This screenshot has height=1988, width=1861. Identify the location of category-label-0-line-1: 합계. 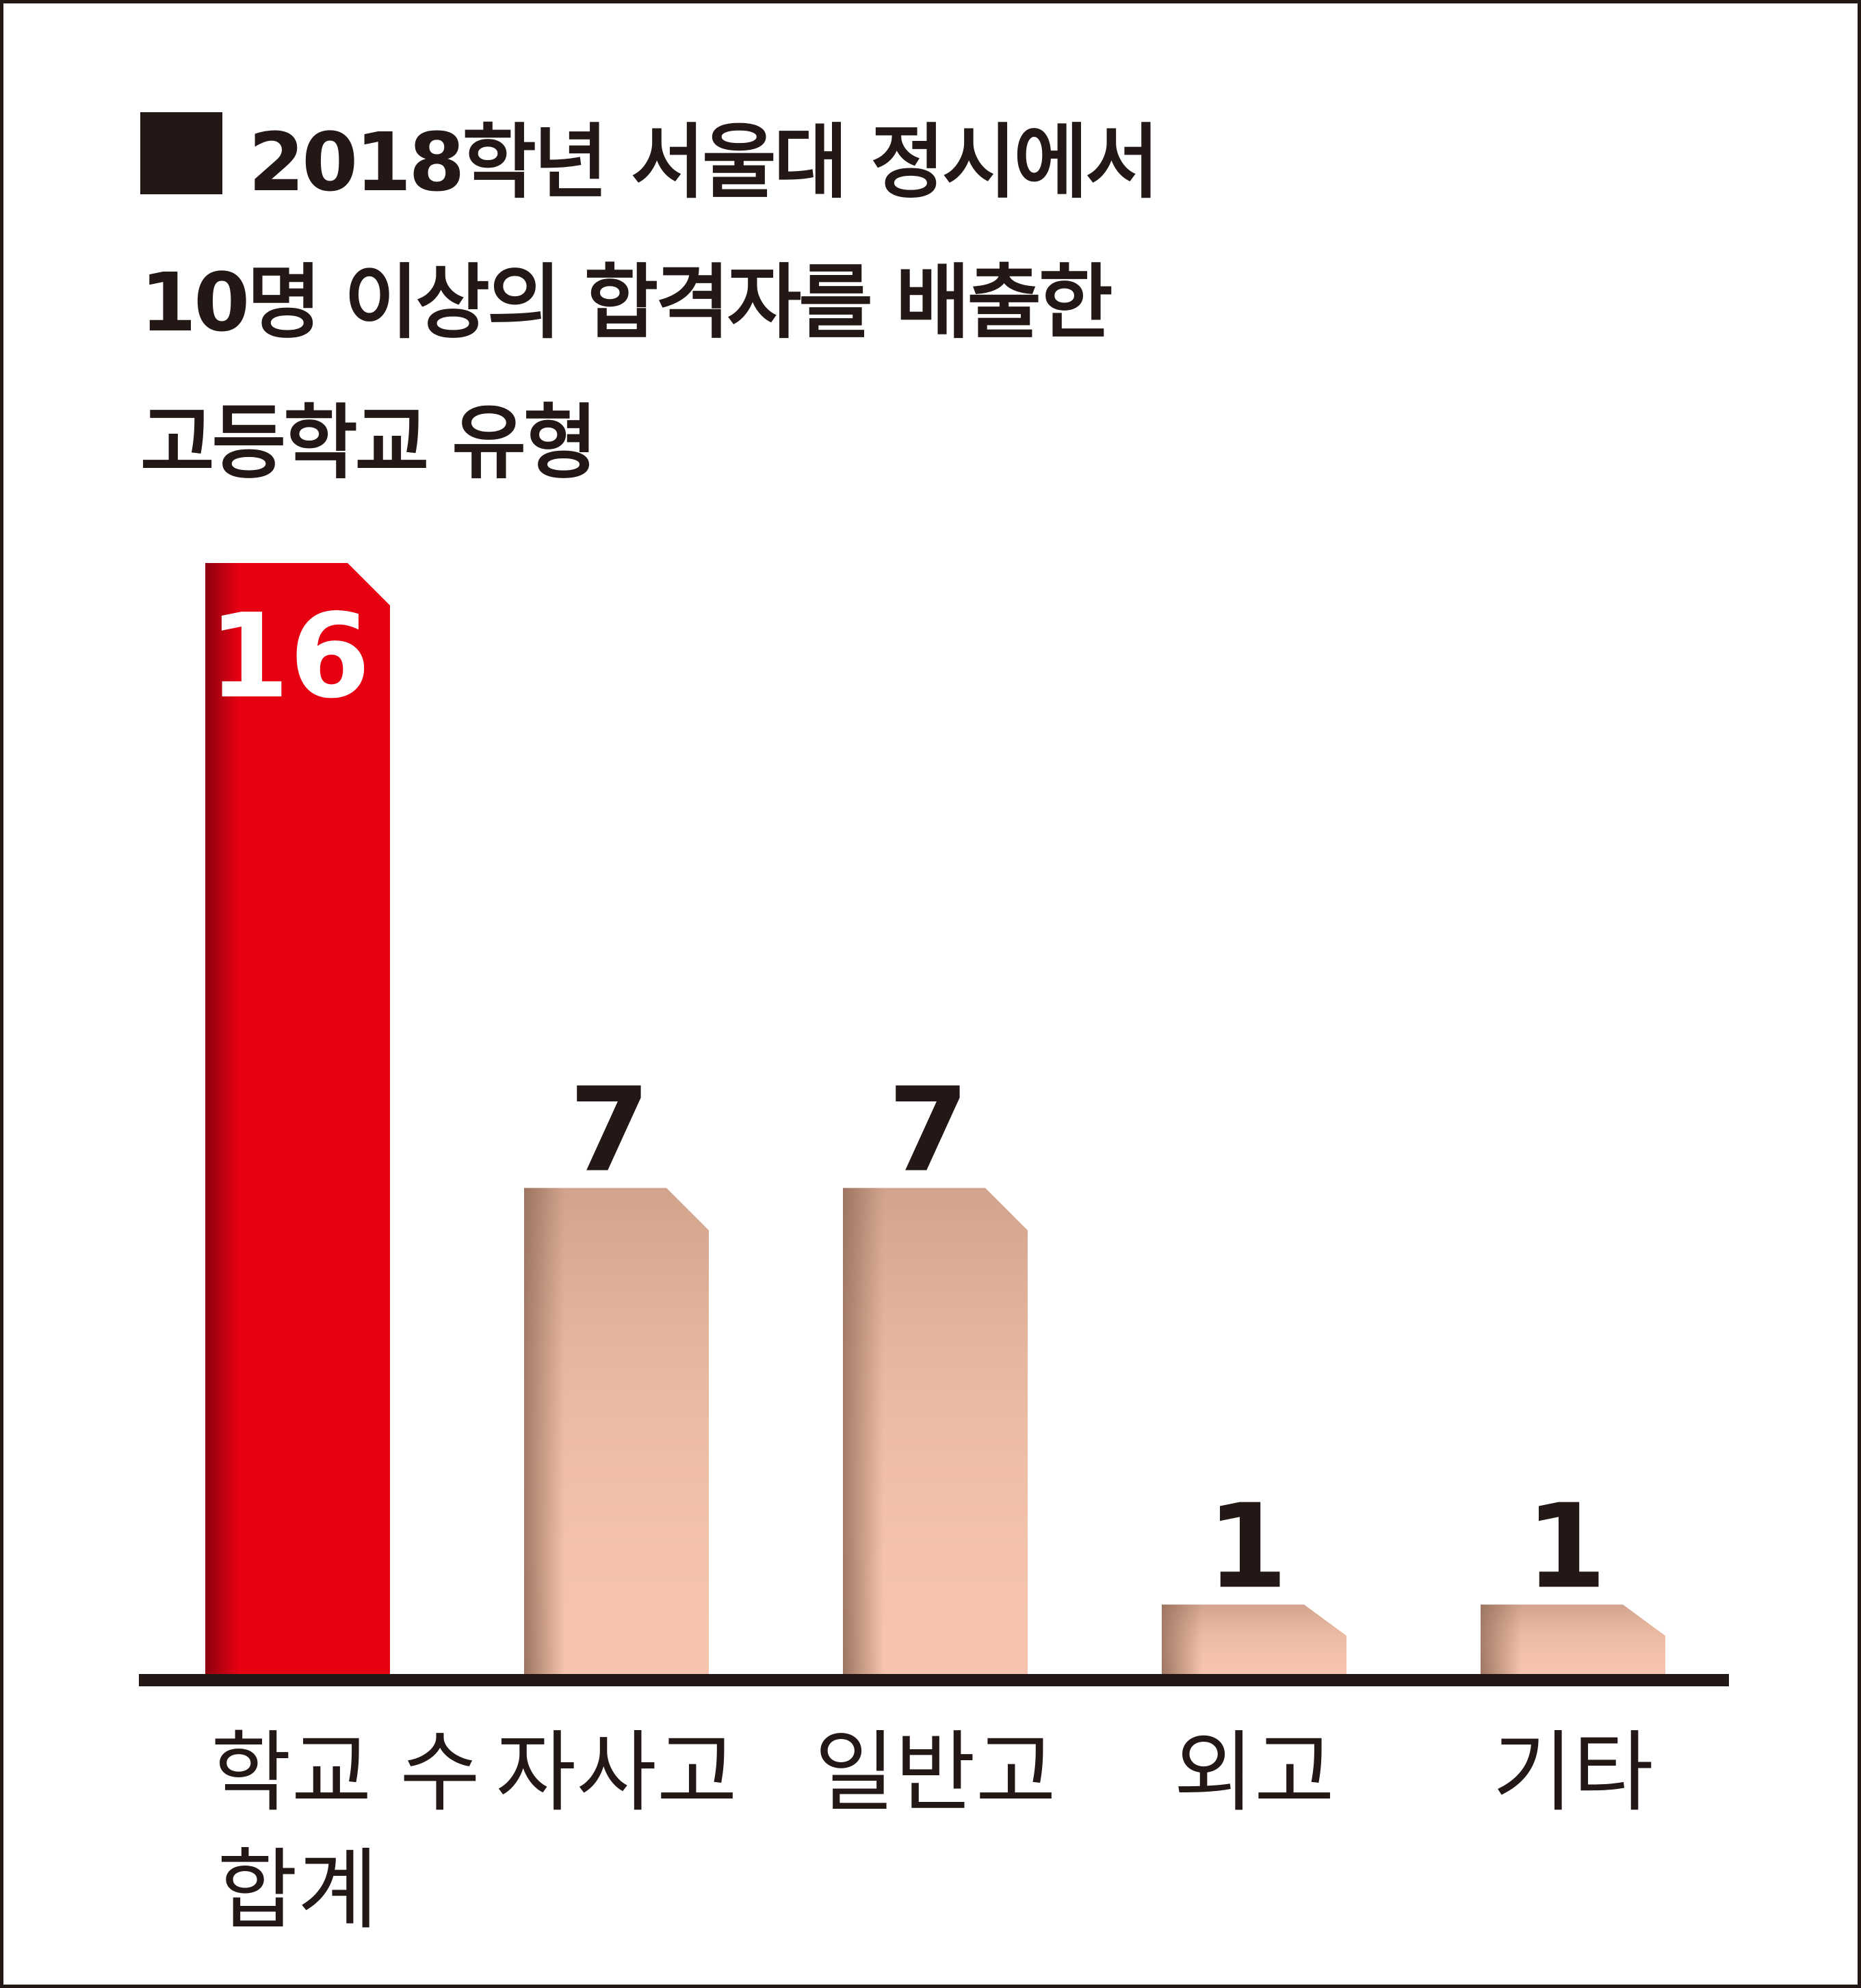
(297, 1890).